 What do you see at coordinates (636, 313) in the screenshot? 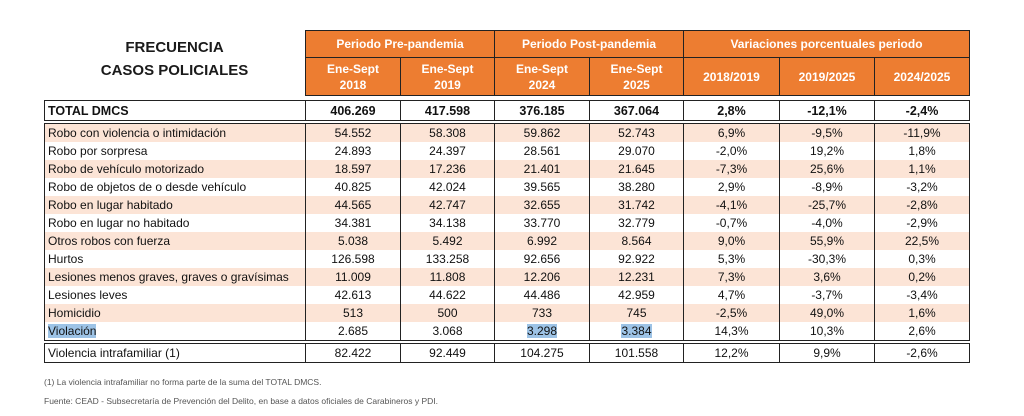
I see `count-cell: 745` at bounding box center [636, 313].